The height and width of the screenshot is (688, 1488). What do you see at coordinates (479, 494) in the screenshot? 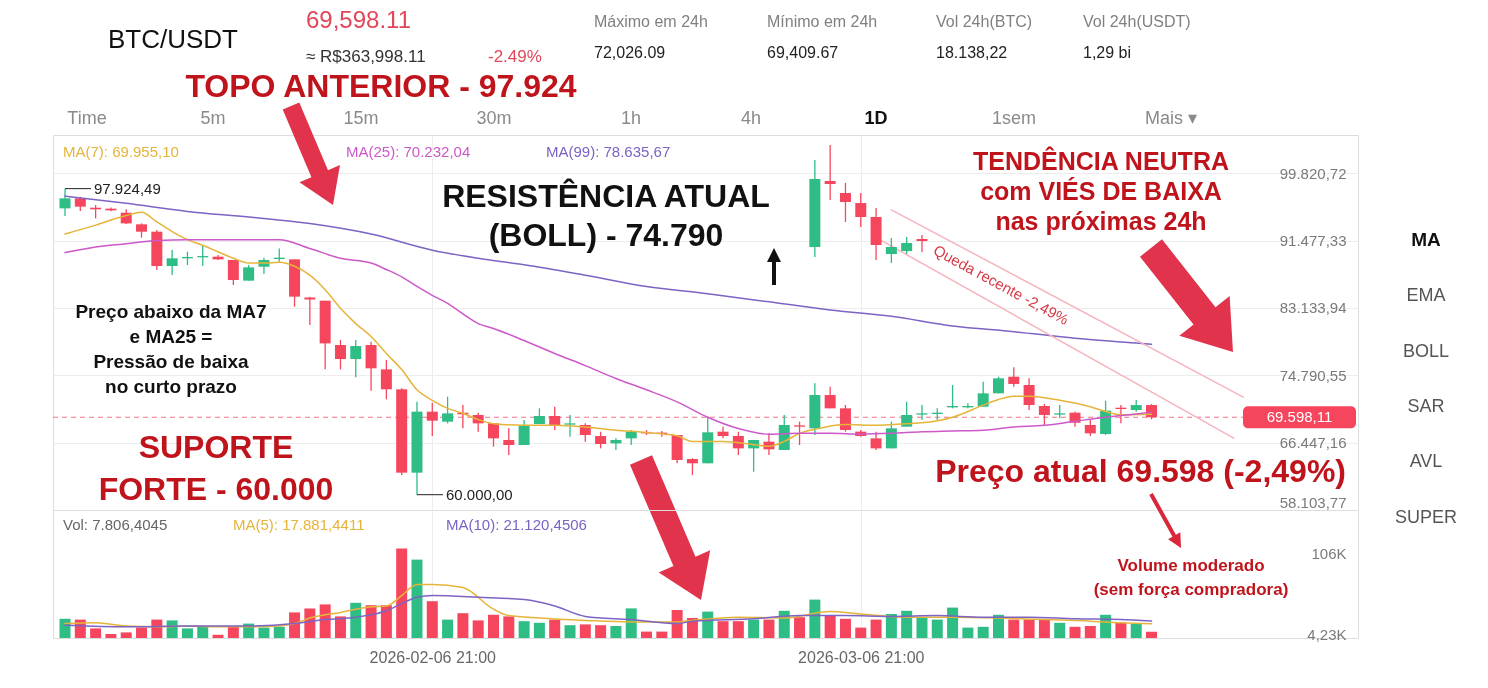
I see `annotation: 60.000,00` at bounding box center [479, 494].